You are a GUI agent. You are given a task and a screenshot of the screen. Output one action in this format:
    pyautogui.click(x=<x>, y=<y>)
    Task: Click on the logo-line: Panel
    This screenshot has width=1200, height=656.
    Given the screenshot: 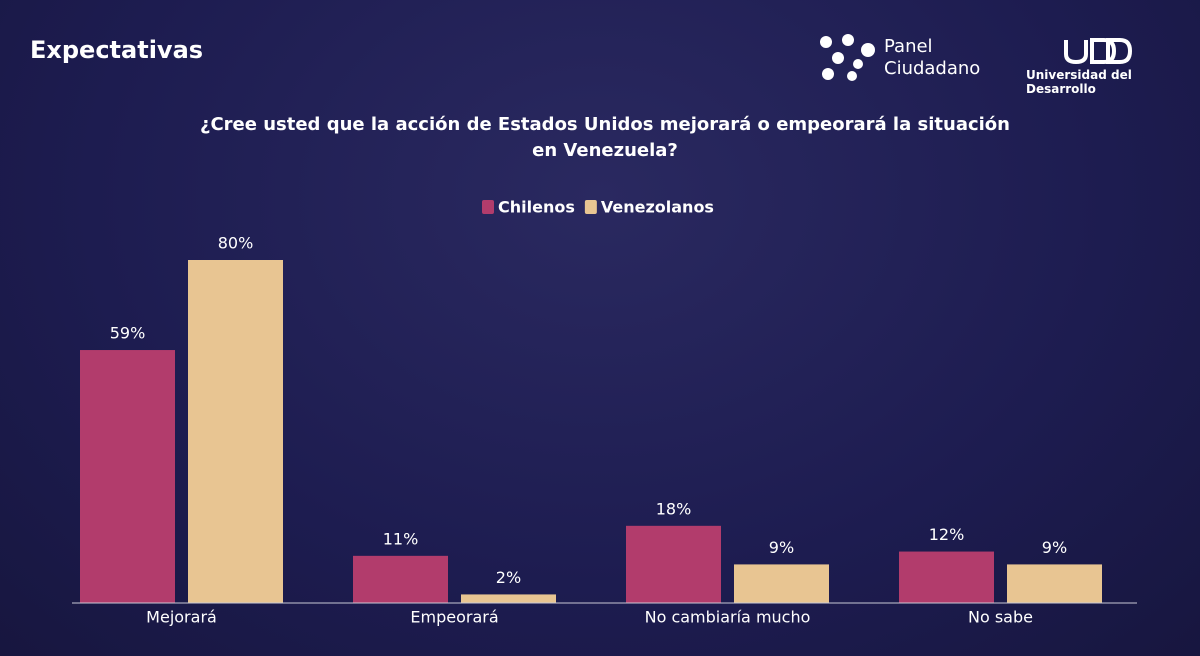 What is the action you would take?
    pyautogui.click(x=908, y=46)
    